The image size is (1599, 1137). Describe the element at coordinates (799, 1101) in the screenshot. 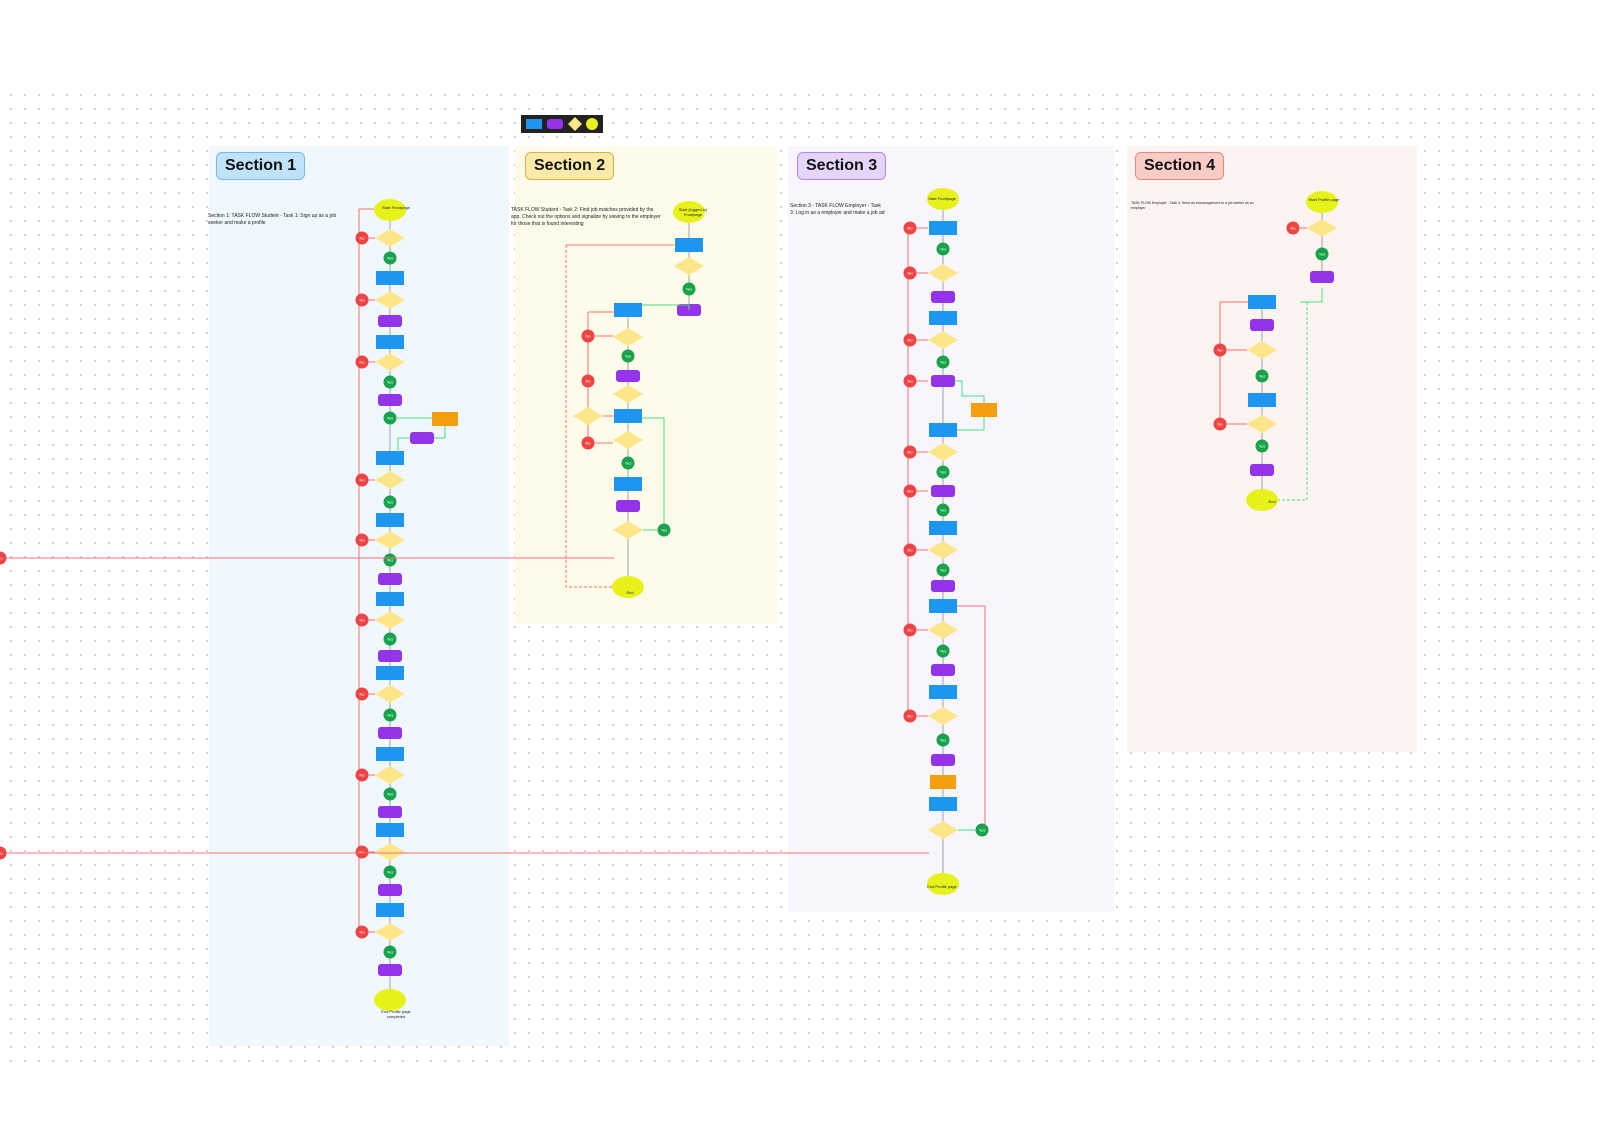

I see `canvas-bottom-margin` at that location.